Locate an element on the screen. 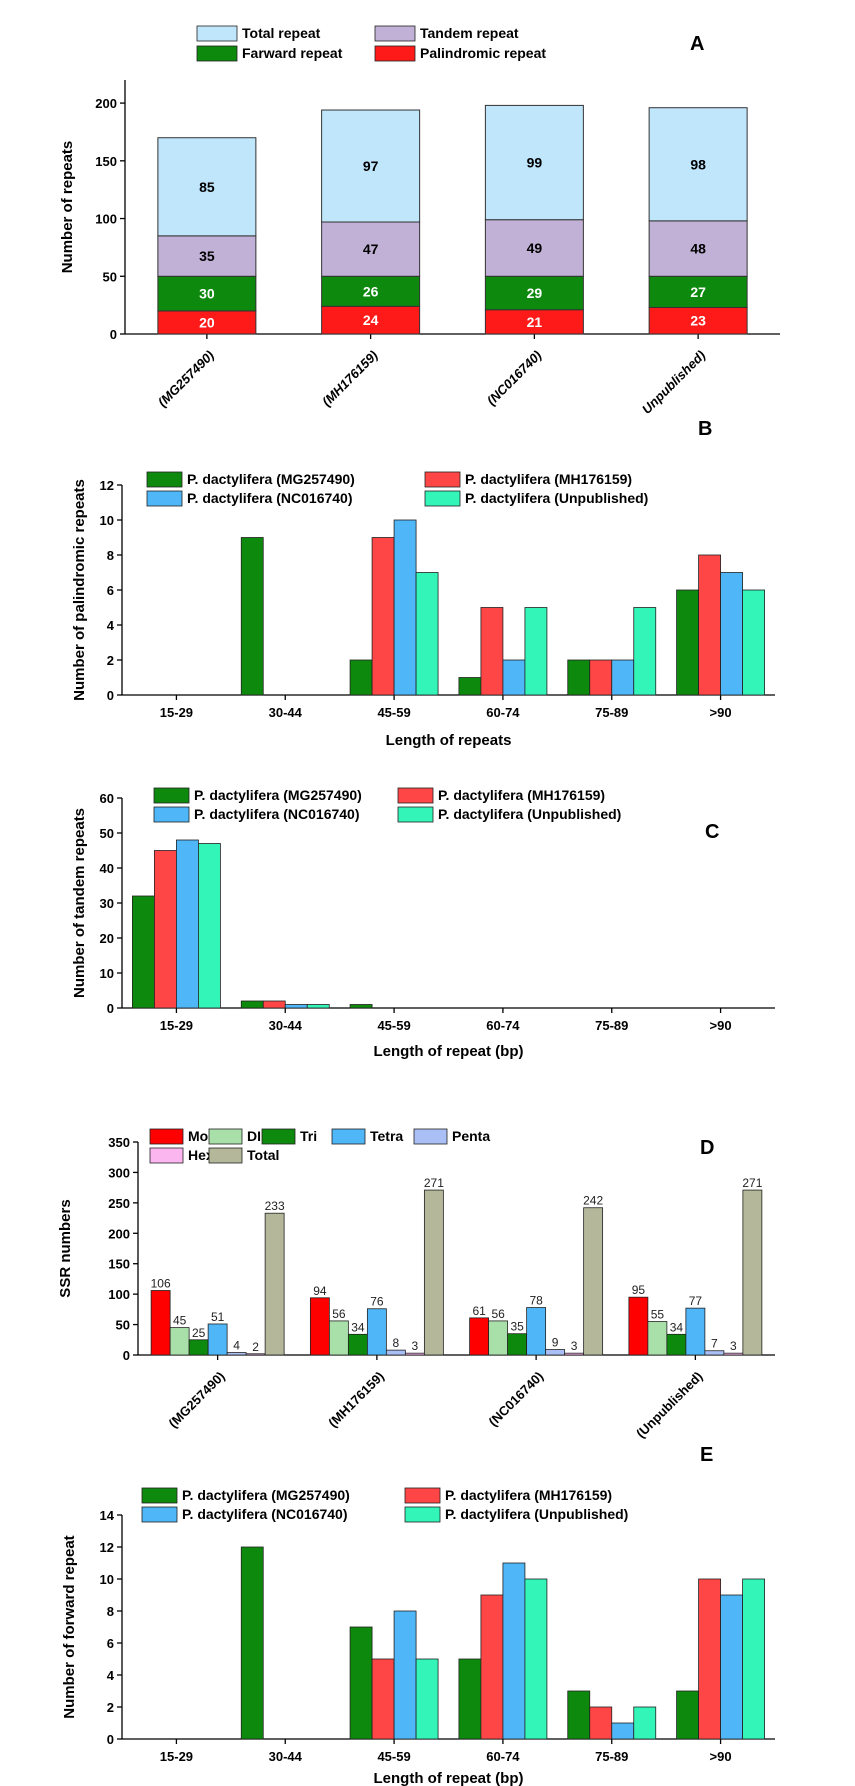 The width and height of the screenshot is (855, 1786). y-tick-label: 10 is located at coordinates (107, 973).